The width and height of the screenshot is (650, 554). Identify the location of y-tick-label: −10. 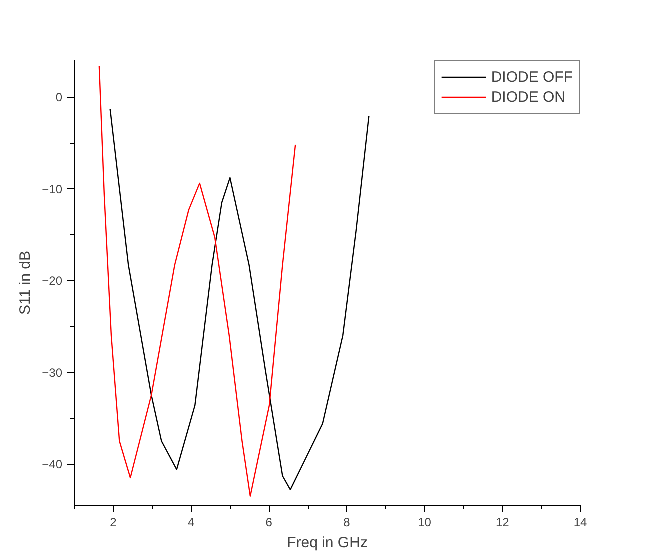
(52, 189).